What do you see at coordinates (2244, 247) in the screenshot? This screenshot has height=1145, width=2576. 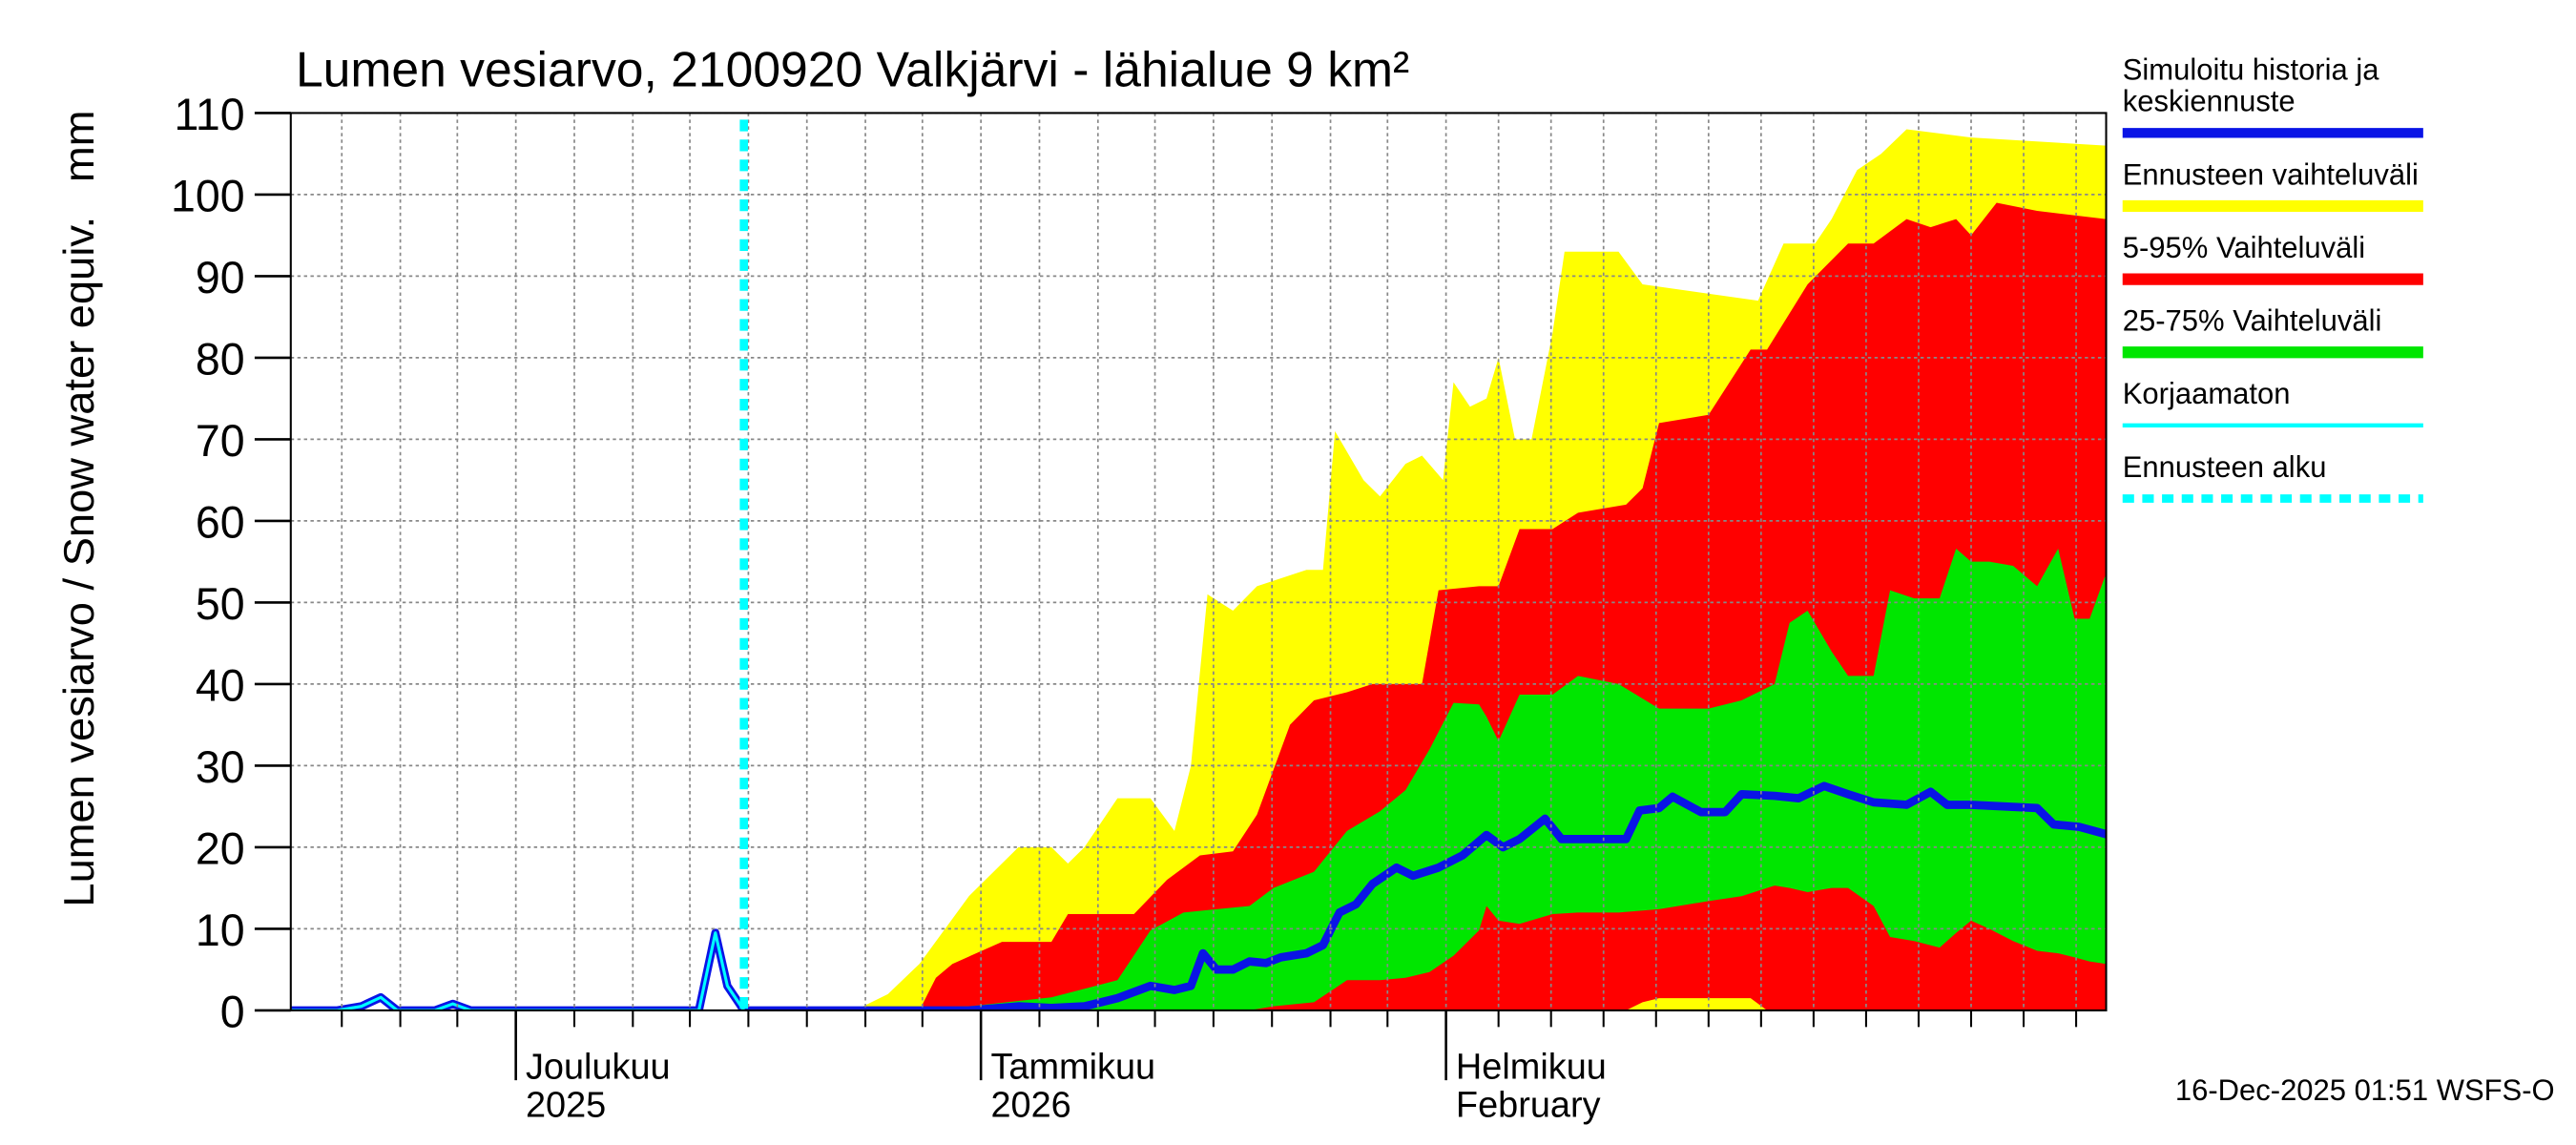 I see `legend-label: 5-95% Vaihteluväli` at bounding box center [2244, 247].